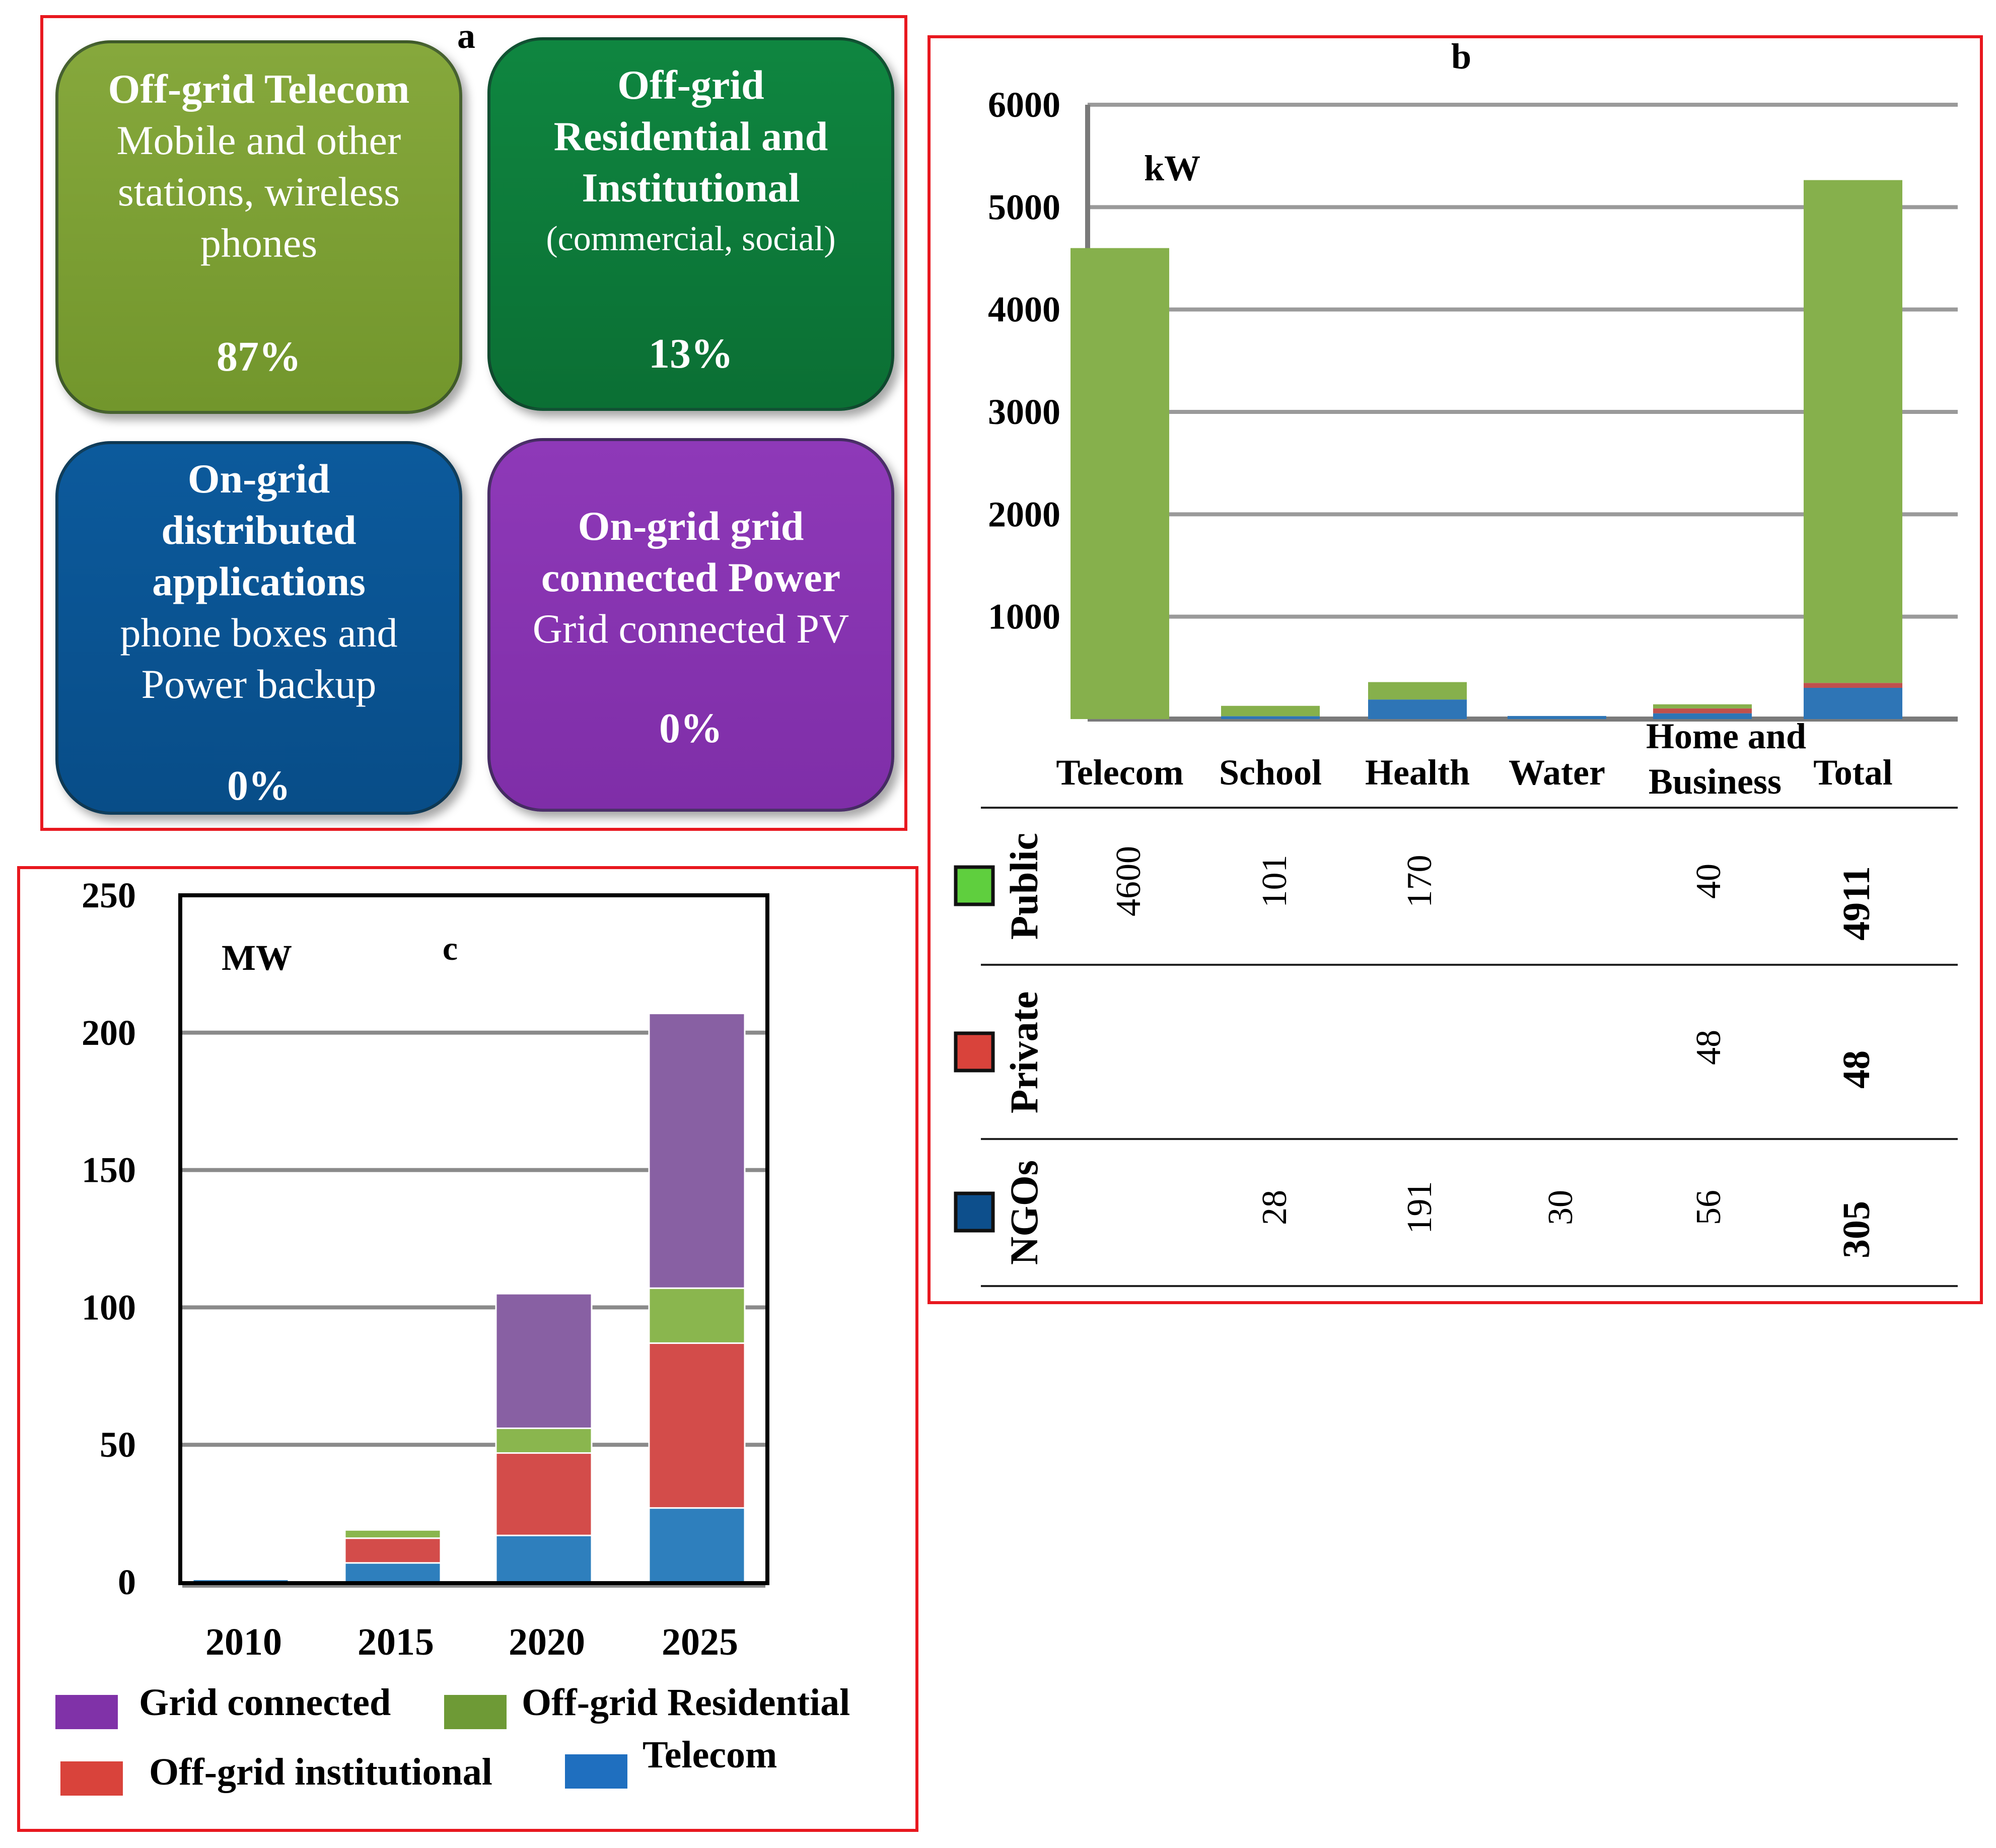  What do you see at coordinates (109, 1307) in the screenshot?
I see `y-tick-label: 100` at bounding box center [109, 1307].